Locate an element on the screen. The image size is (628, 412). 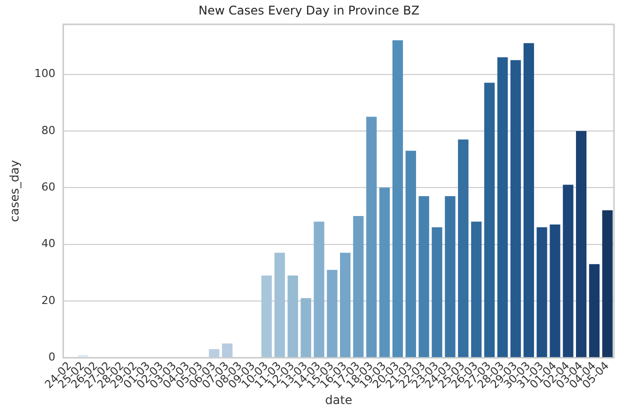
y-tick-label: 80 is located at coordinates (48, 130).